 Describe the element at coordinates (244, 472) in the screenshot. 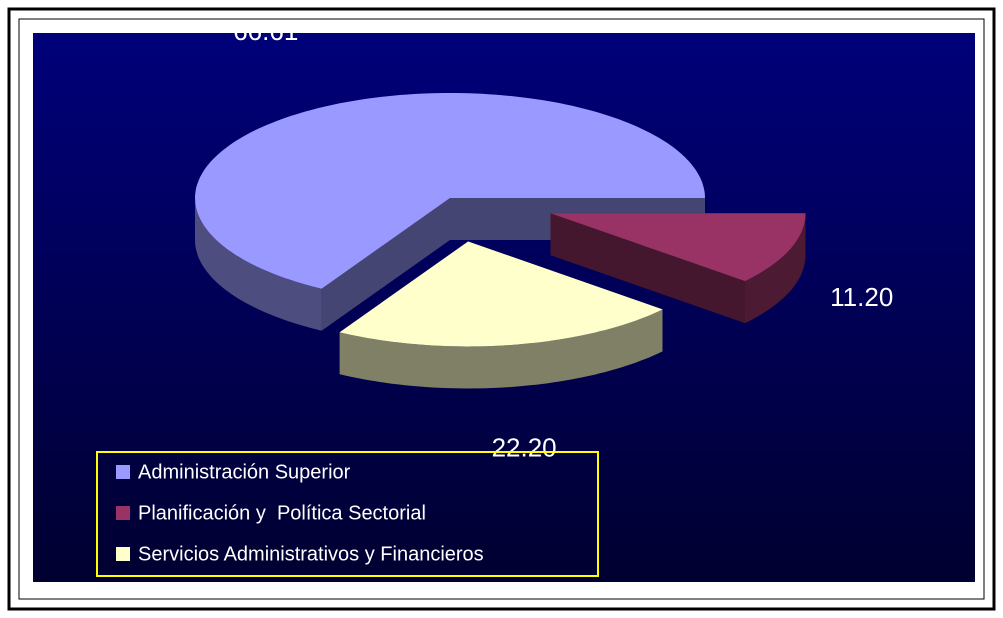

I see `legend-label: Administración Superior` at that location.